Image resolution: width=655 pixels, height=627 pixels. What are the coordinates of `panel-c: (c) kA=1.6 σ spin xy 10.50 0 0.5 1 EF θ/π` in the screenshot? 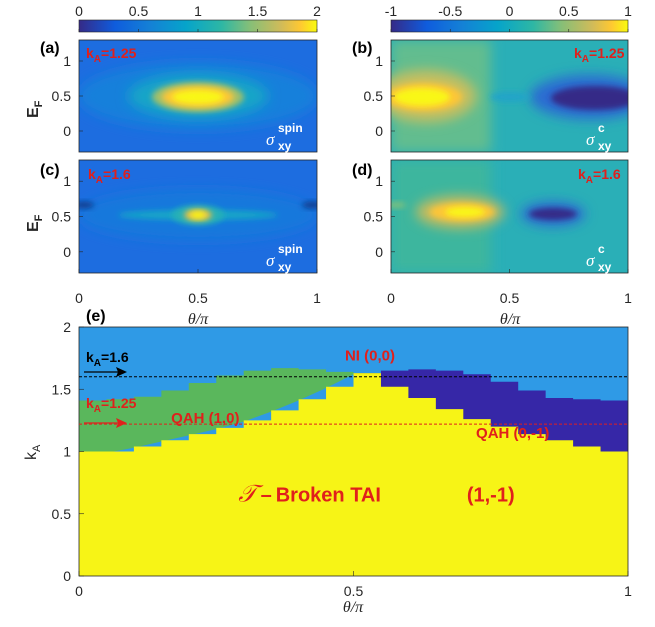 It's located at (173, 243).